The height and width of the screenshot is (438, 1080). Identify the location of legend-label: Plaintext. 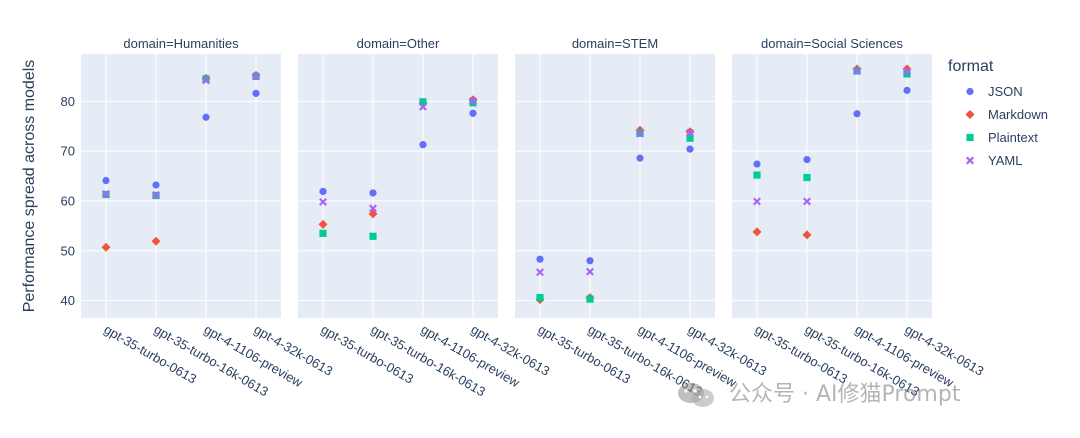
(1013, 137).